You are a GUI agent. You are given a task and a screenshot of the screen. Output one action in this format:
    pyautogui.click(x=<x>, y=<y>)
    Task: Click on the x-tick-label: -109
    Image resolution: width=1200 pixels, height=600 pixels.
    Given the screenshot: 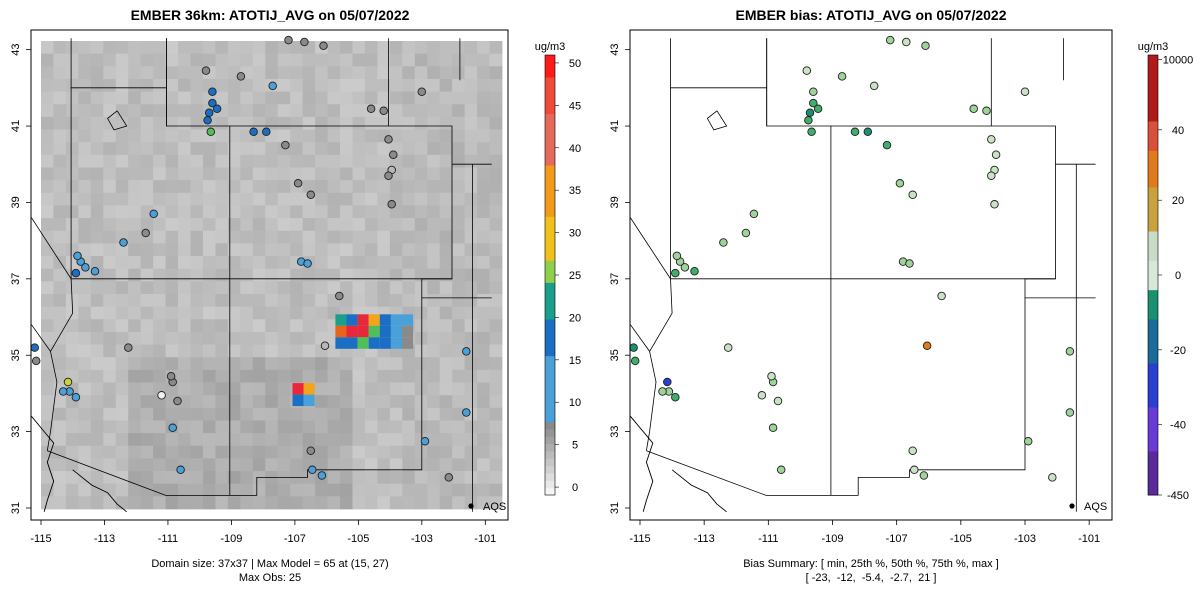 What is the action you would take?
    pyautogui.click(x=231, y=539)
    